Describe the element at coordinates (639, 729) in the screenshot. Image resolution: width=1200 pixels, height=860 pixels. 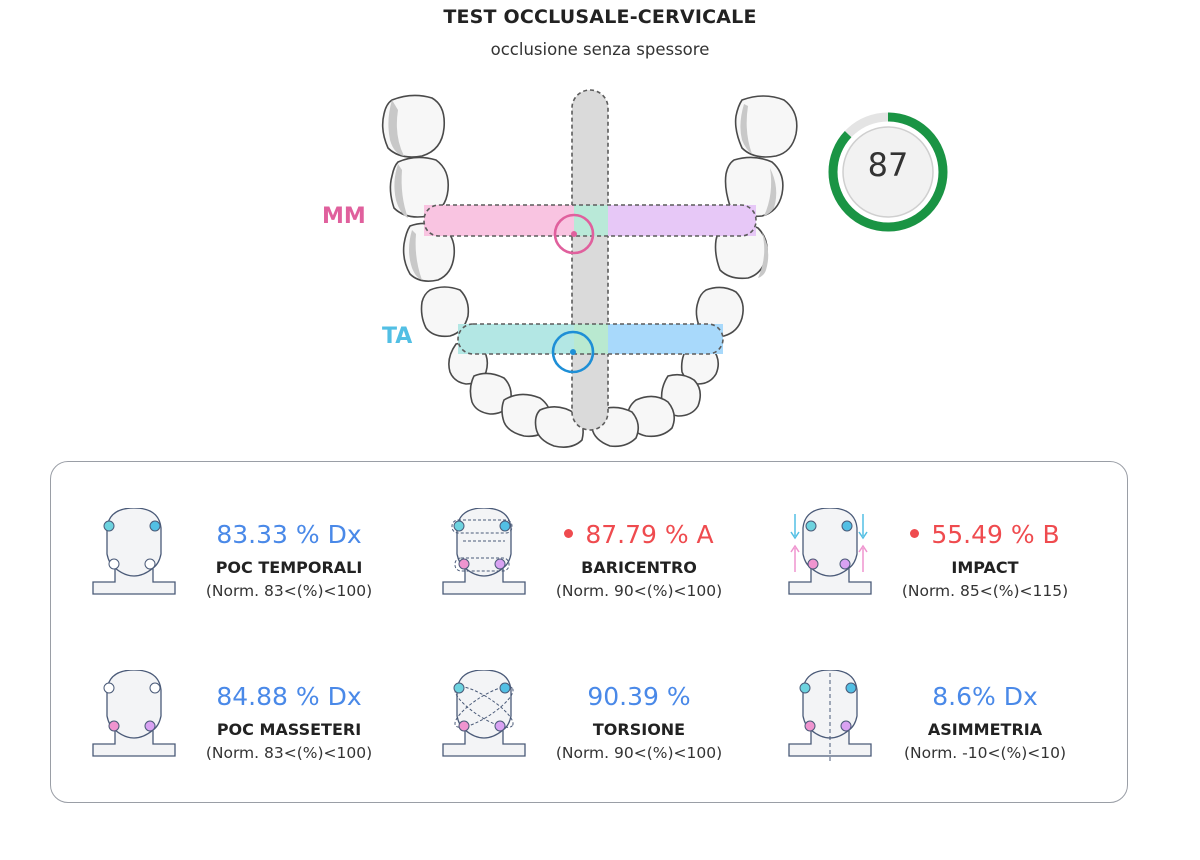
I see `metric-name: TORSIONE` at that location.